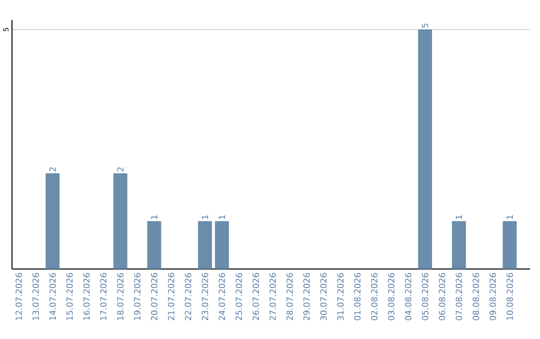  Describe the element at coordinates (188, 296) in the screenshot. I see `x-tick-label: 22.07.2026` at that location.